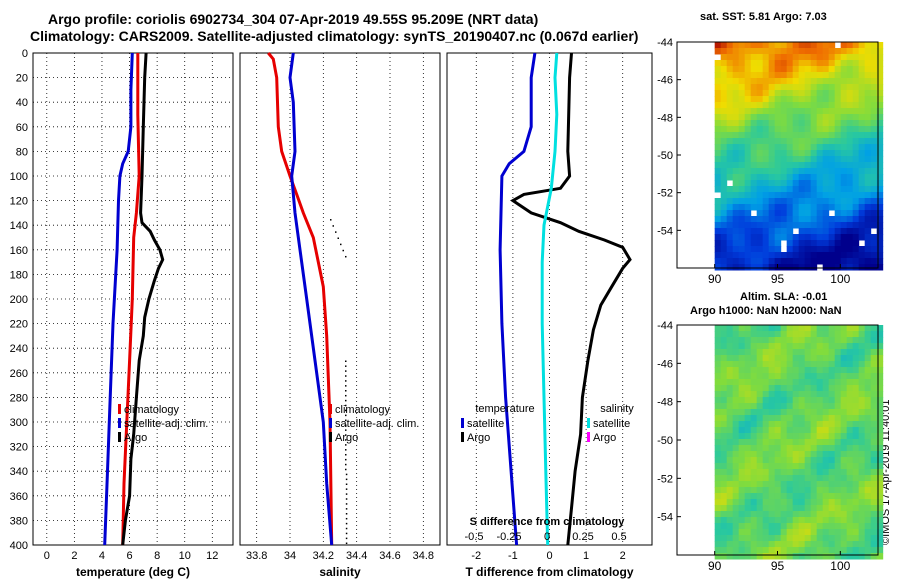 The width and height of the screenshot is (900, 580). Describe the element at coordinates (47, 556) in the screenshot. I see `x-tick-label: 0` at that location.